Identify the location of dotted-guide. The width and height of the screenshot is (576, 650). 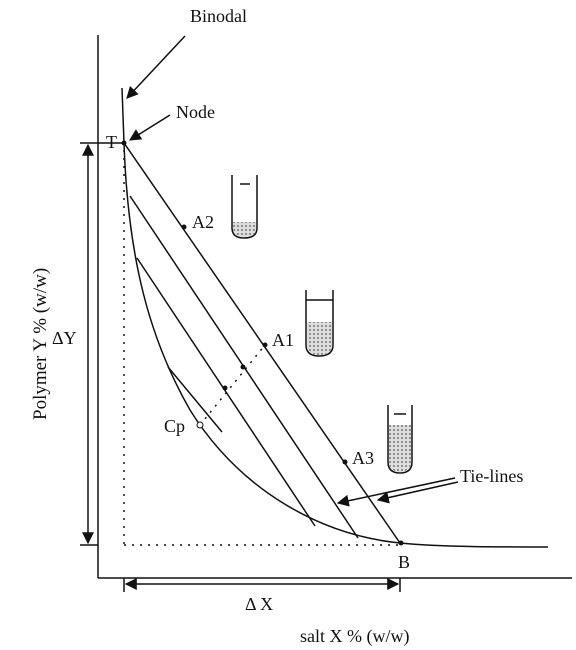
(232, 385).